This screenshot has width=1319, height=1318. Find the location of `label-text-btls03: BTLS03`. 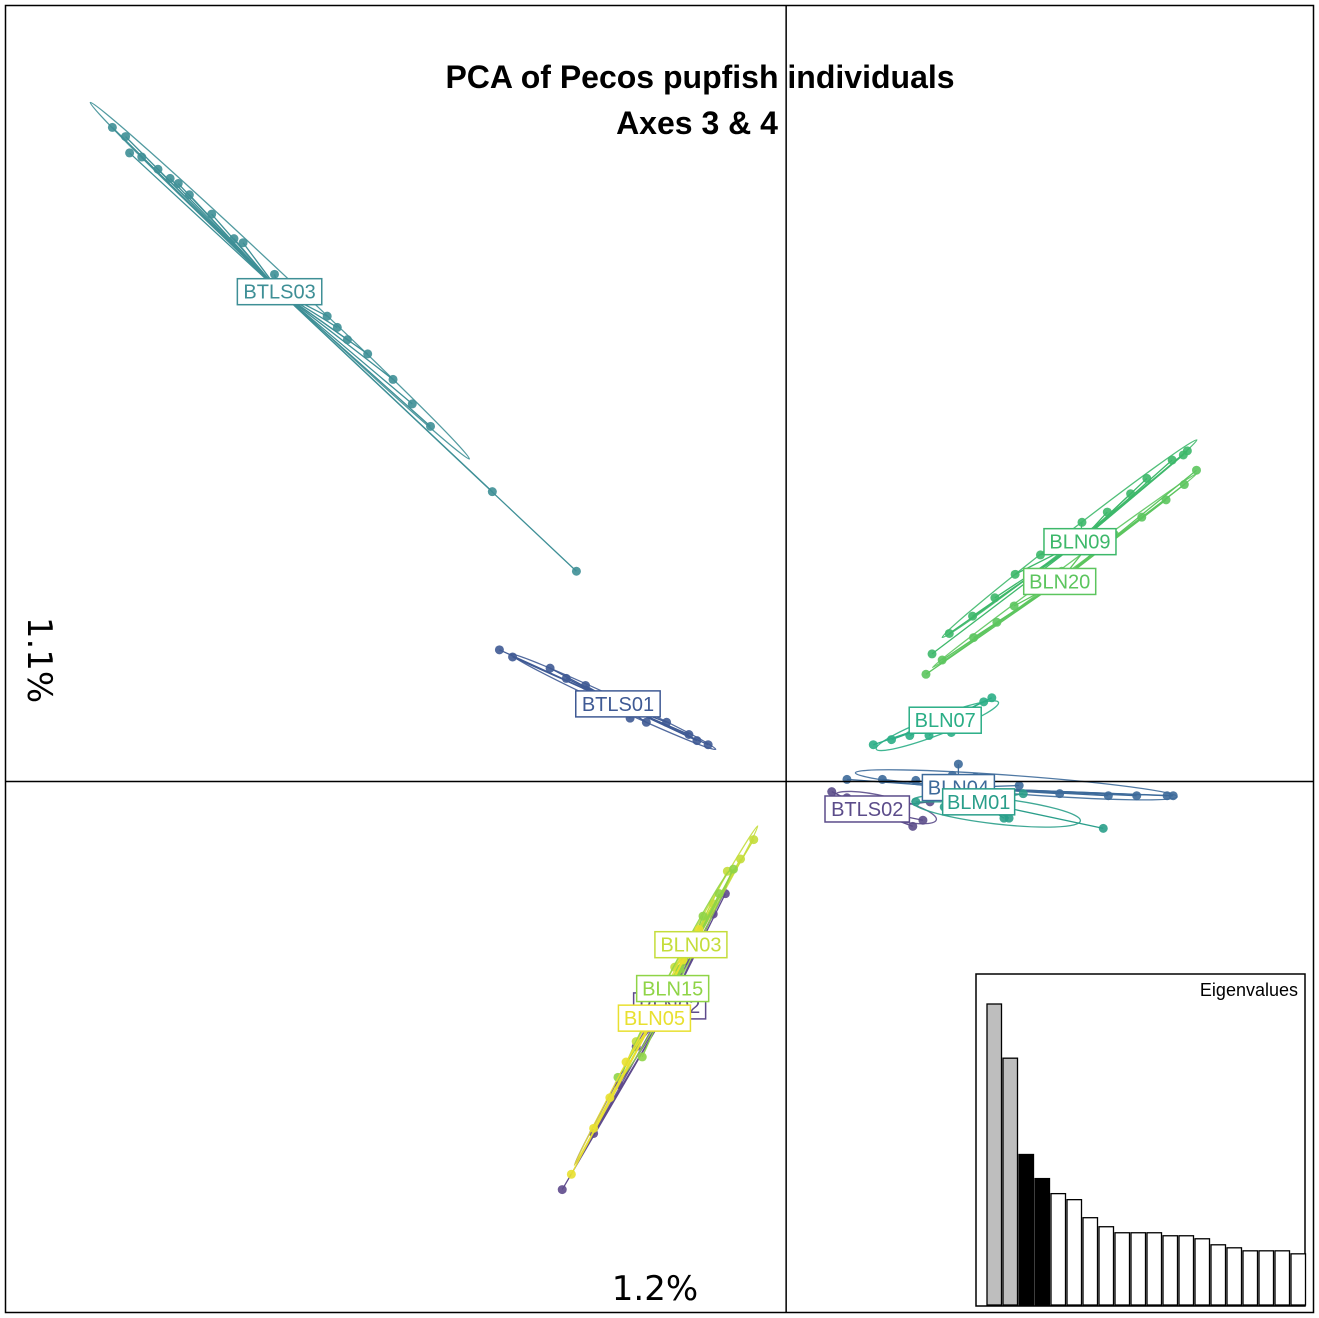

label-text-btls03: BTLS03 is located at coordinates (279, 293).